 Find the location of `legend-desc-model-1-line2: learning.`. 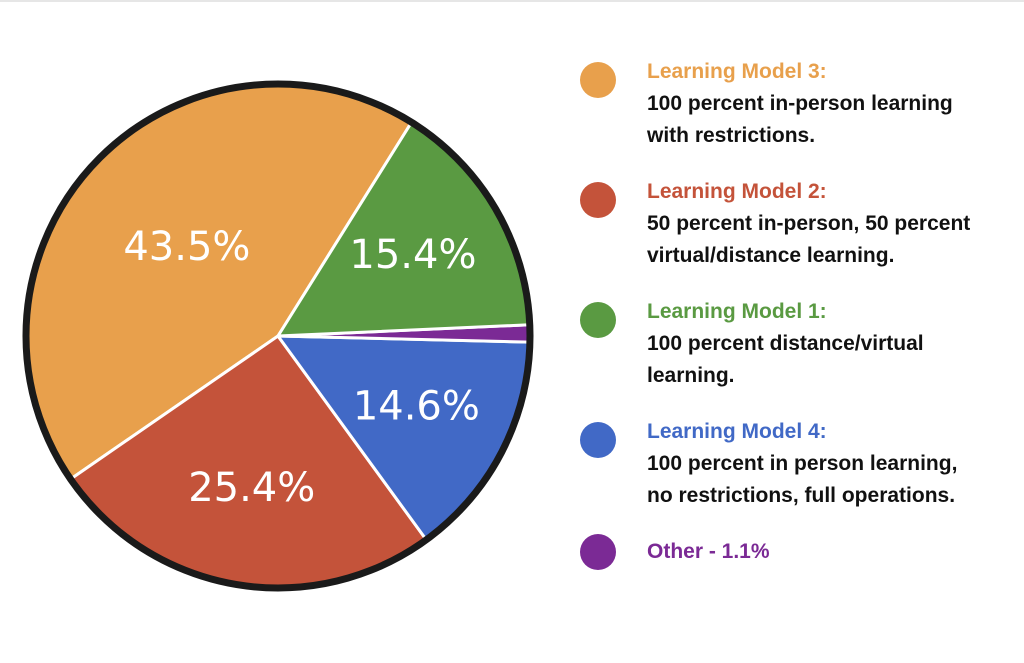

legend-desc-model-1-line2: learning. is located at coordinates (691, 375).